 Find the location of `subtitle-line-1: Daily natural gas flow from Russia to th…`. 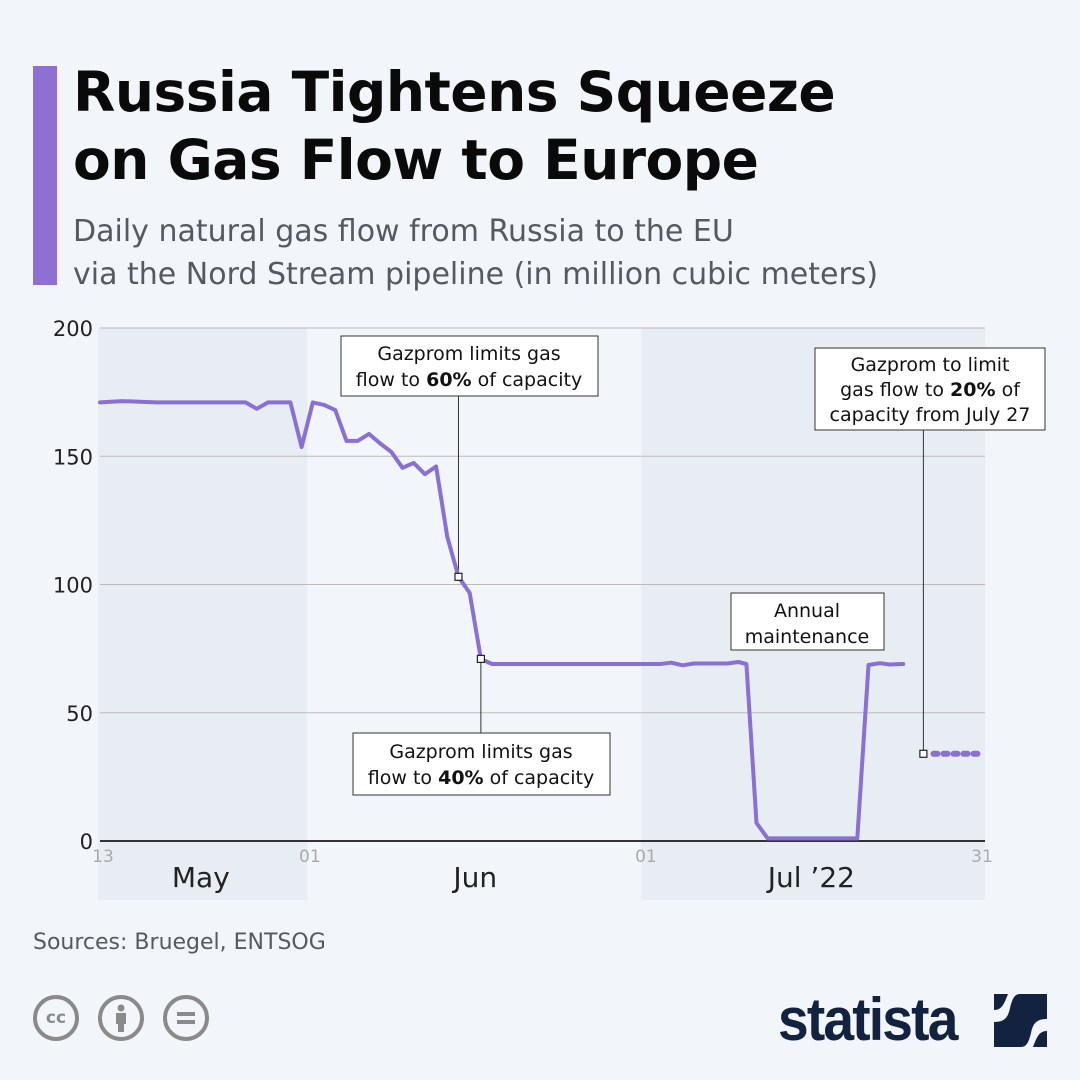

subtitle-line-1: Daily natural gas flow from Russia to th… is located at coordinates (403, 231).